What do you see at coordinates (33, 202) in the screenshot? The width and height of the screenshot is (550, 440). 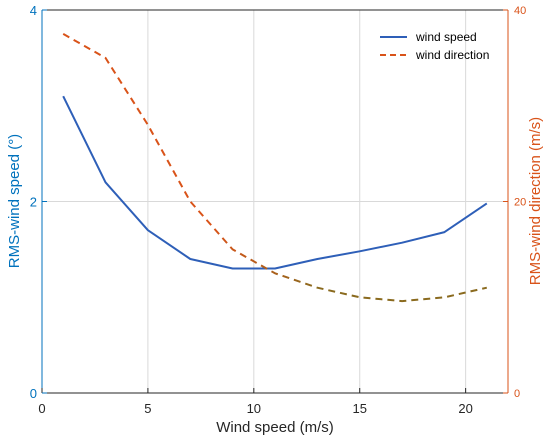 I see `left-tick-label: 2` at bounding box center [33, 202].